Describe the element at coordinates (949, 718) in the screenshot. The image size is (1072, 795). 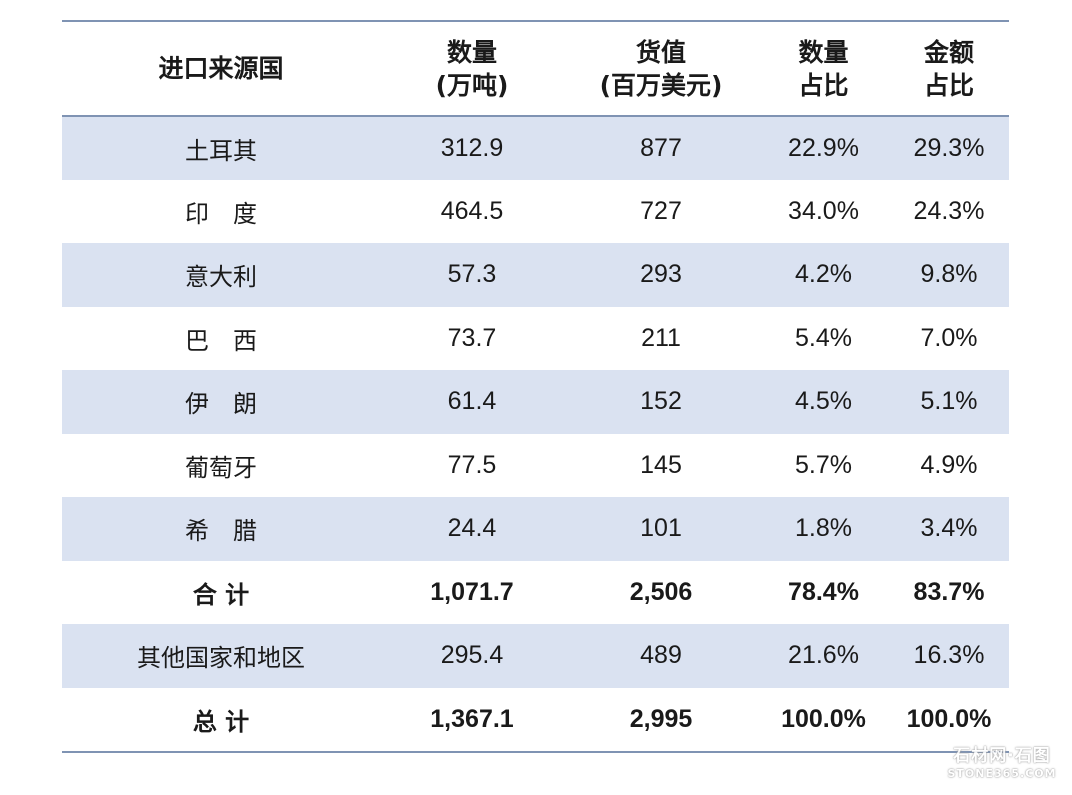
I see `cell-value-share: 100.0%` at that location.